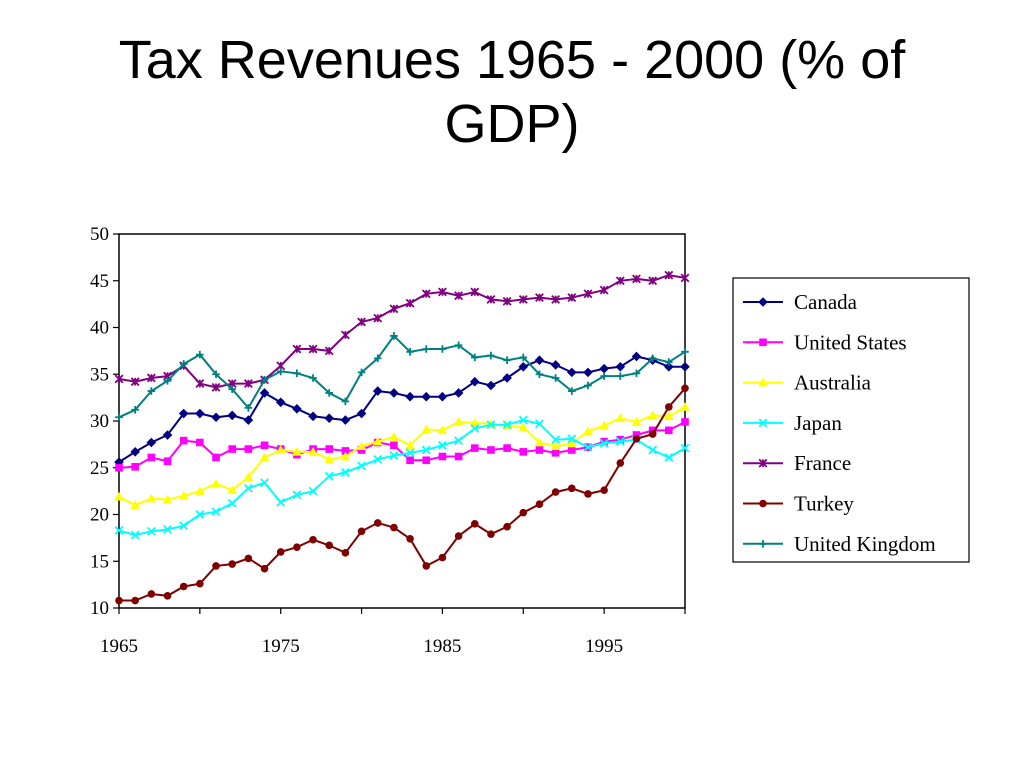  I want to click on legend-item-japan: Japan, so click(792, 423).